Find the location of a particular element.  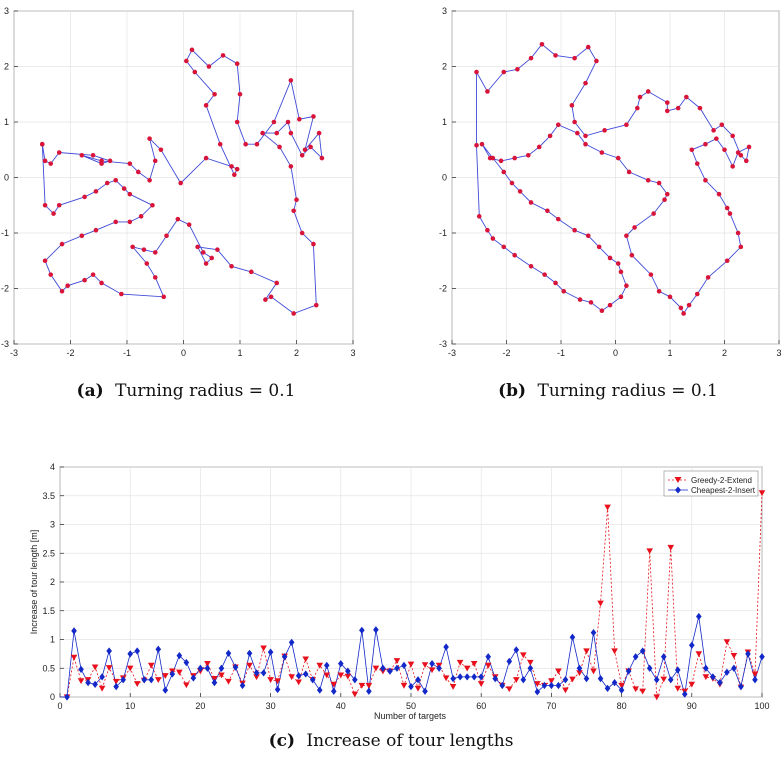

x-tick-label: 10 is located at coordinates (130, 706).